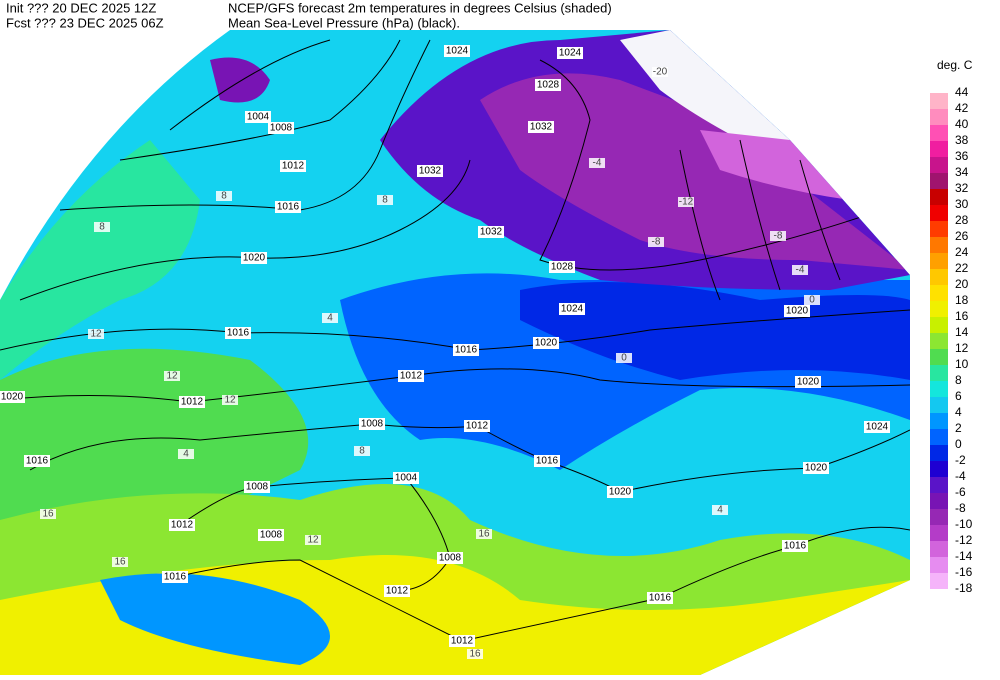 Image resolution: width=1000 pixels, height=680 pixels. Describe the element at coordinates (962, 124) in the screenshot. I see `colorbar-label: 40` at that location.